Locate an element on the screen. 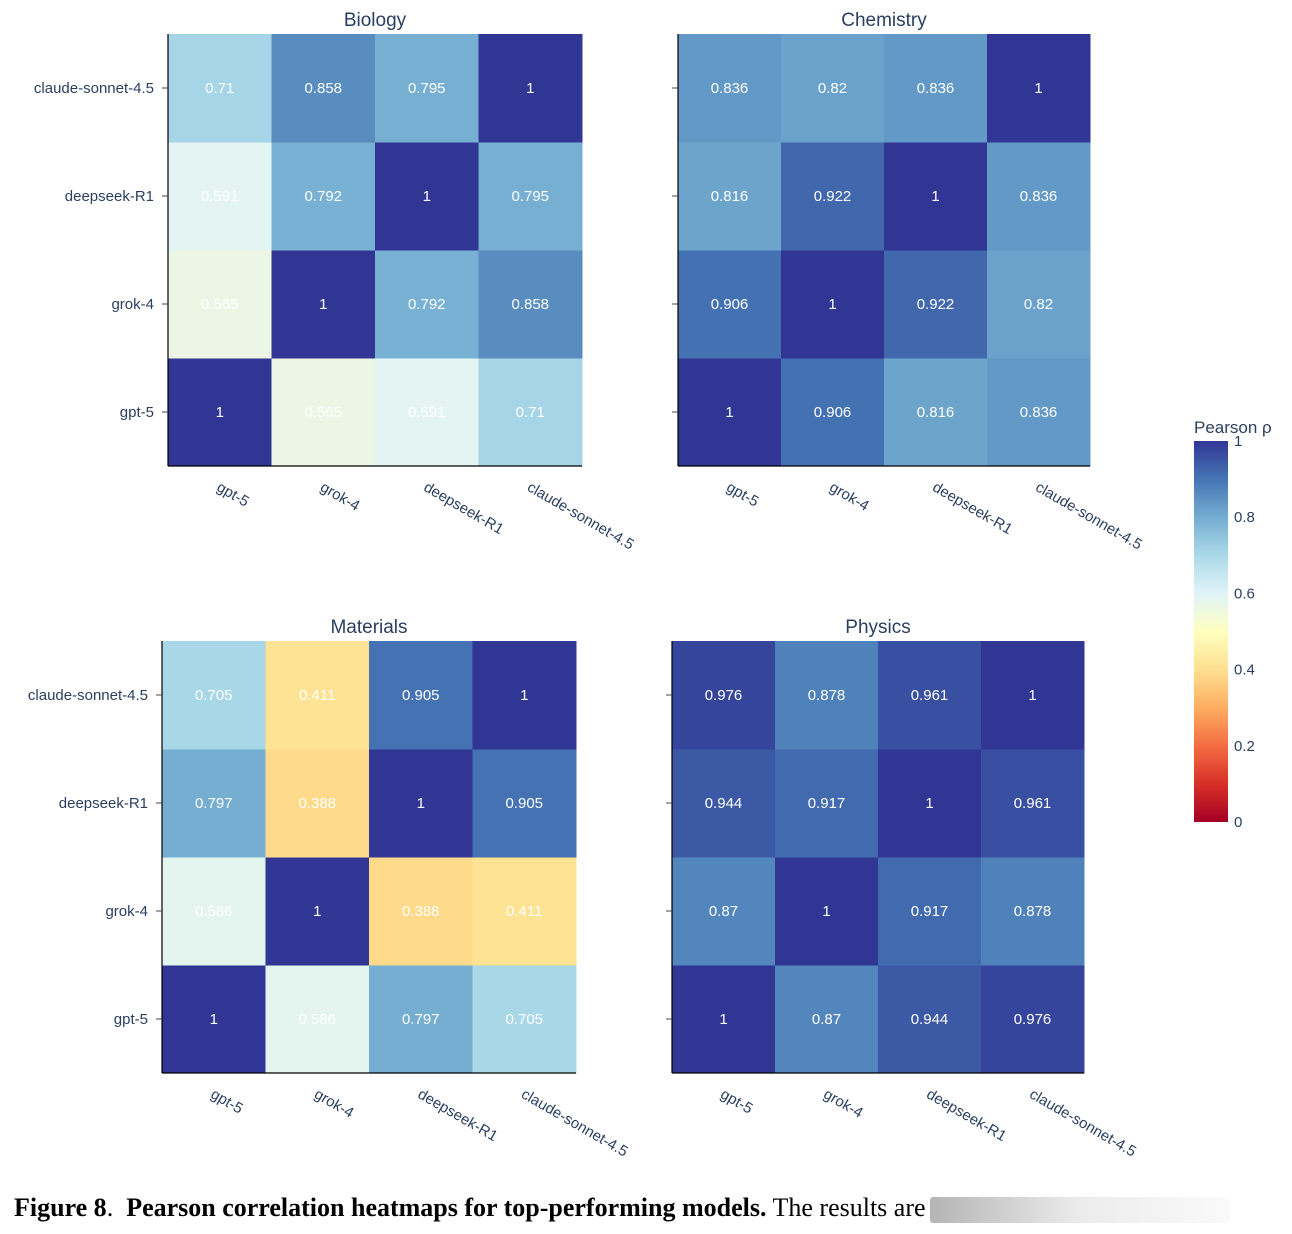 The image size is (1292, 1234). y-tick-label: claude-sonnet-4.5 is located at coordinates (94, 88).